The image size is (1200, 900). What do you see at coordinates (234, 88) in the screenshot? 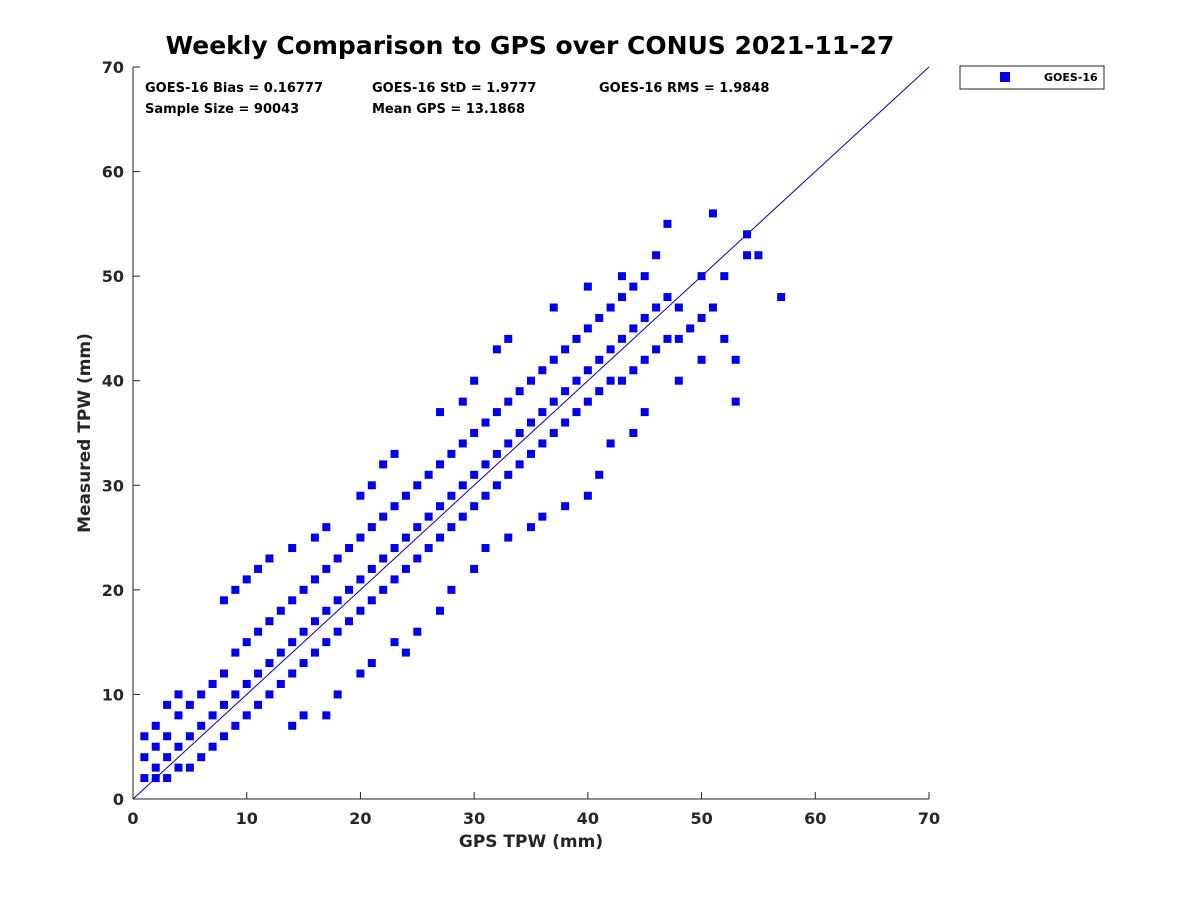
I see `bias-annotation: GOES-16 Bias = 0.16777` at bounding box center [234, 88].